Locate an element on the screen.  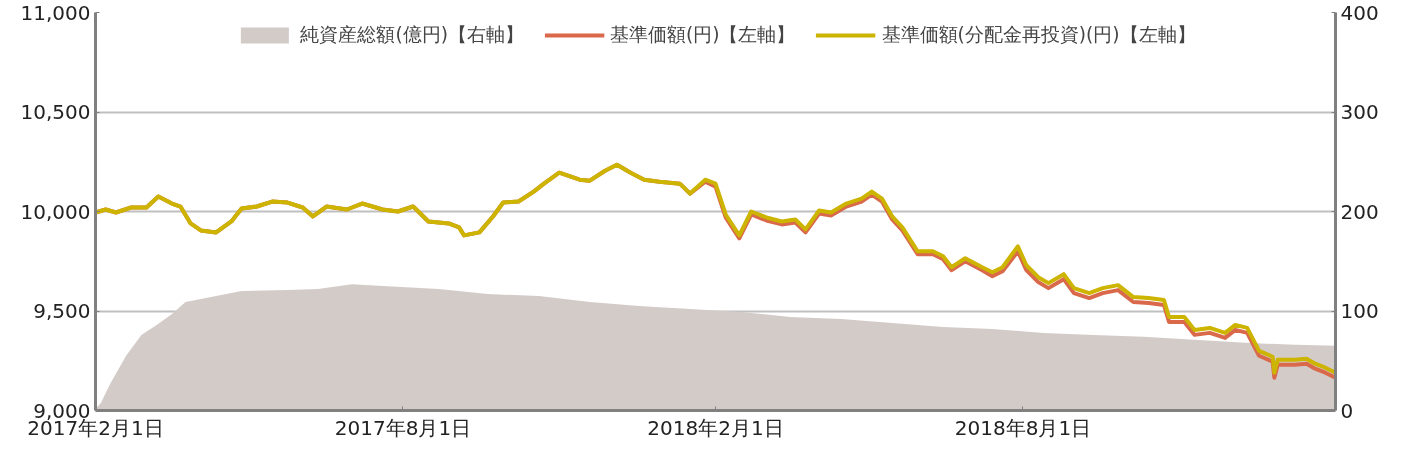
y-tick-label: 11,000 is located at coordinates (55, 12).